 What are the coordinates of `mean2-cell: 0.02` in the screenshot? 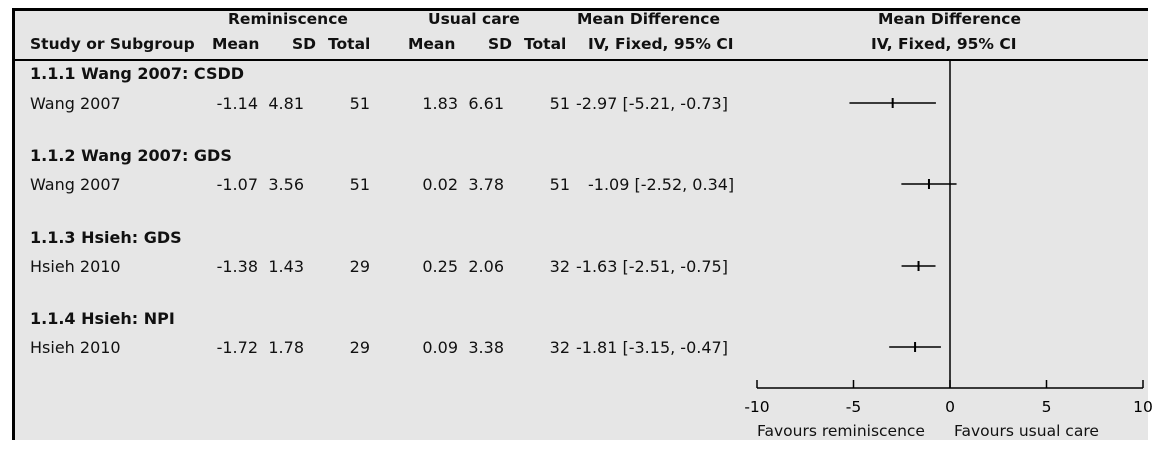 It's located at (440, 184).